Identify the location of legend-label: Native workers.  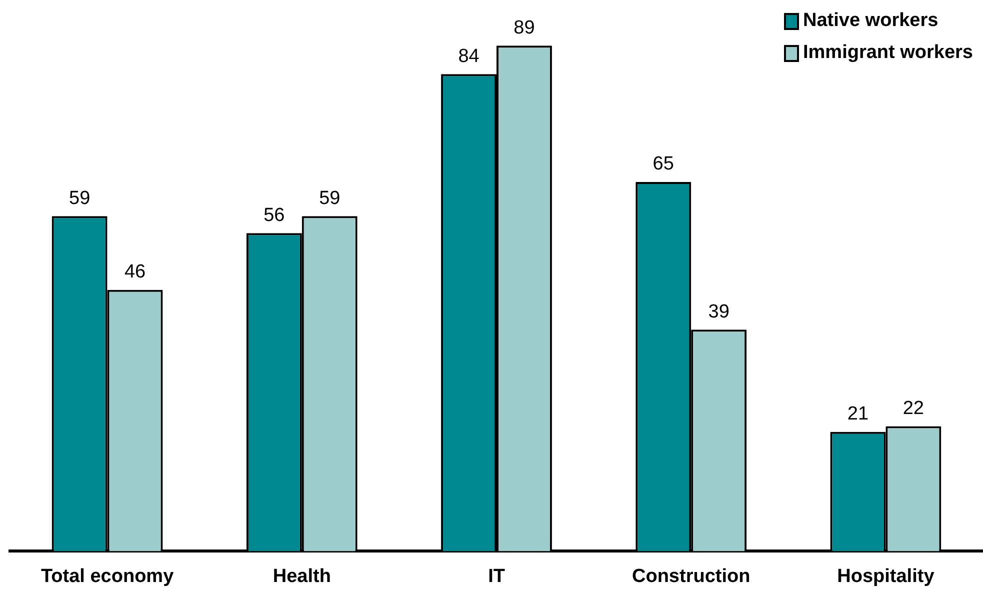
(870, 21).